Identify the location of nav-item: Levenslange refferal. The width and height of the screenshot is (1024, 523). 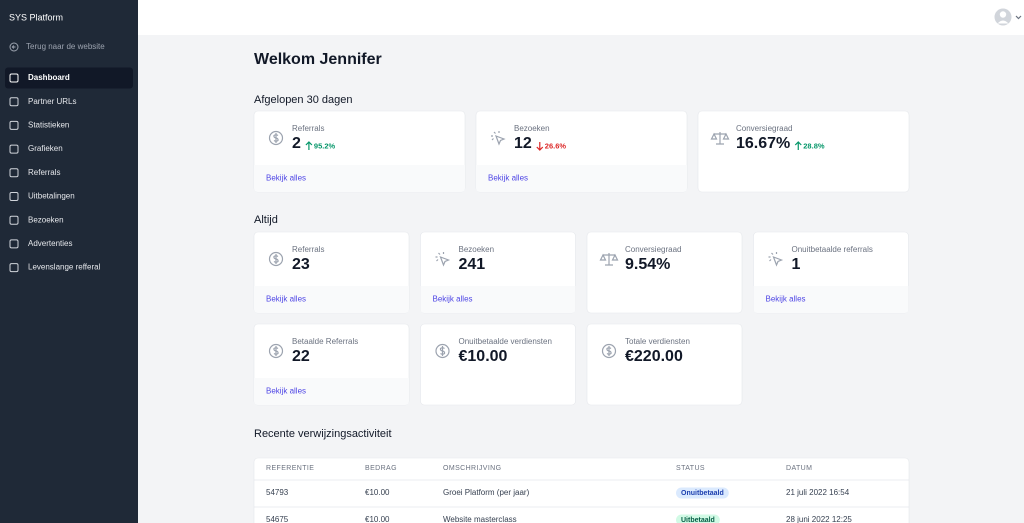
(64, 267).